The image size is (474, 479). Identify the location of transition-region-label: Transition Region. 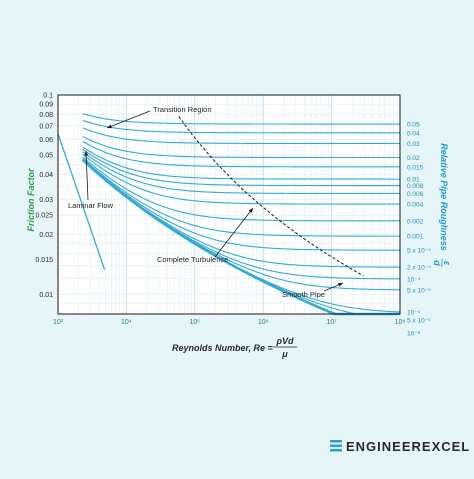
(182, 109).